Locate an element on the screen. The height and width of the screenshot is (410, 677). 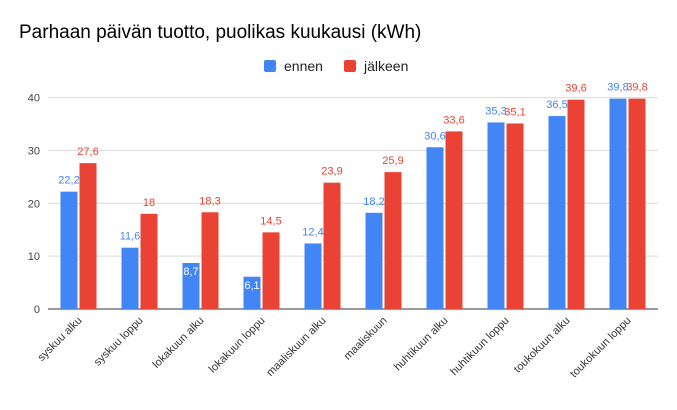
x-tick-label: syskuu loppu is located at coordinates (119, 342).